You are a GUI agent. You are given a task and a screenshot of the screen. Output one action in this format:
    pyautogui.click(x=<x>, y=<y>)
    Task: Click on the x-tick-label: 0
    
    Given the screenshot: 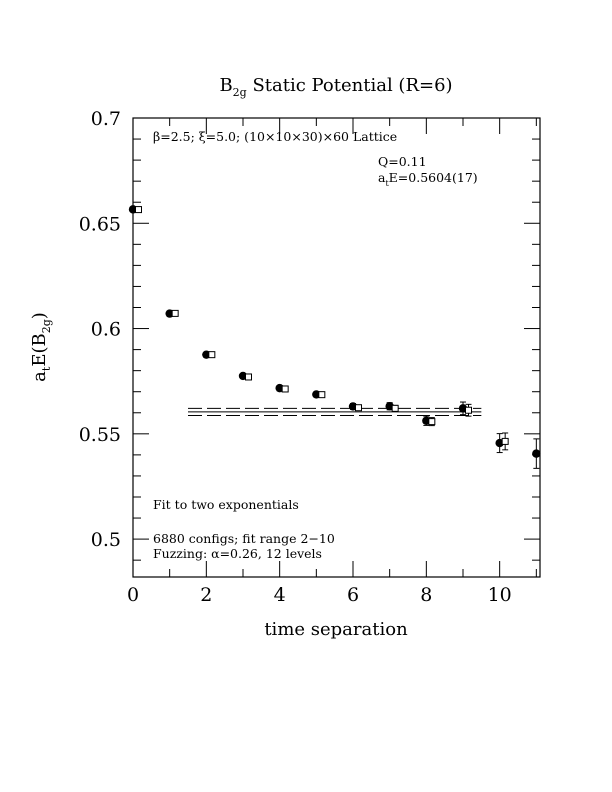 What is the action you would take?
    pyautogui.click(x=133, y=595)
    